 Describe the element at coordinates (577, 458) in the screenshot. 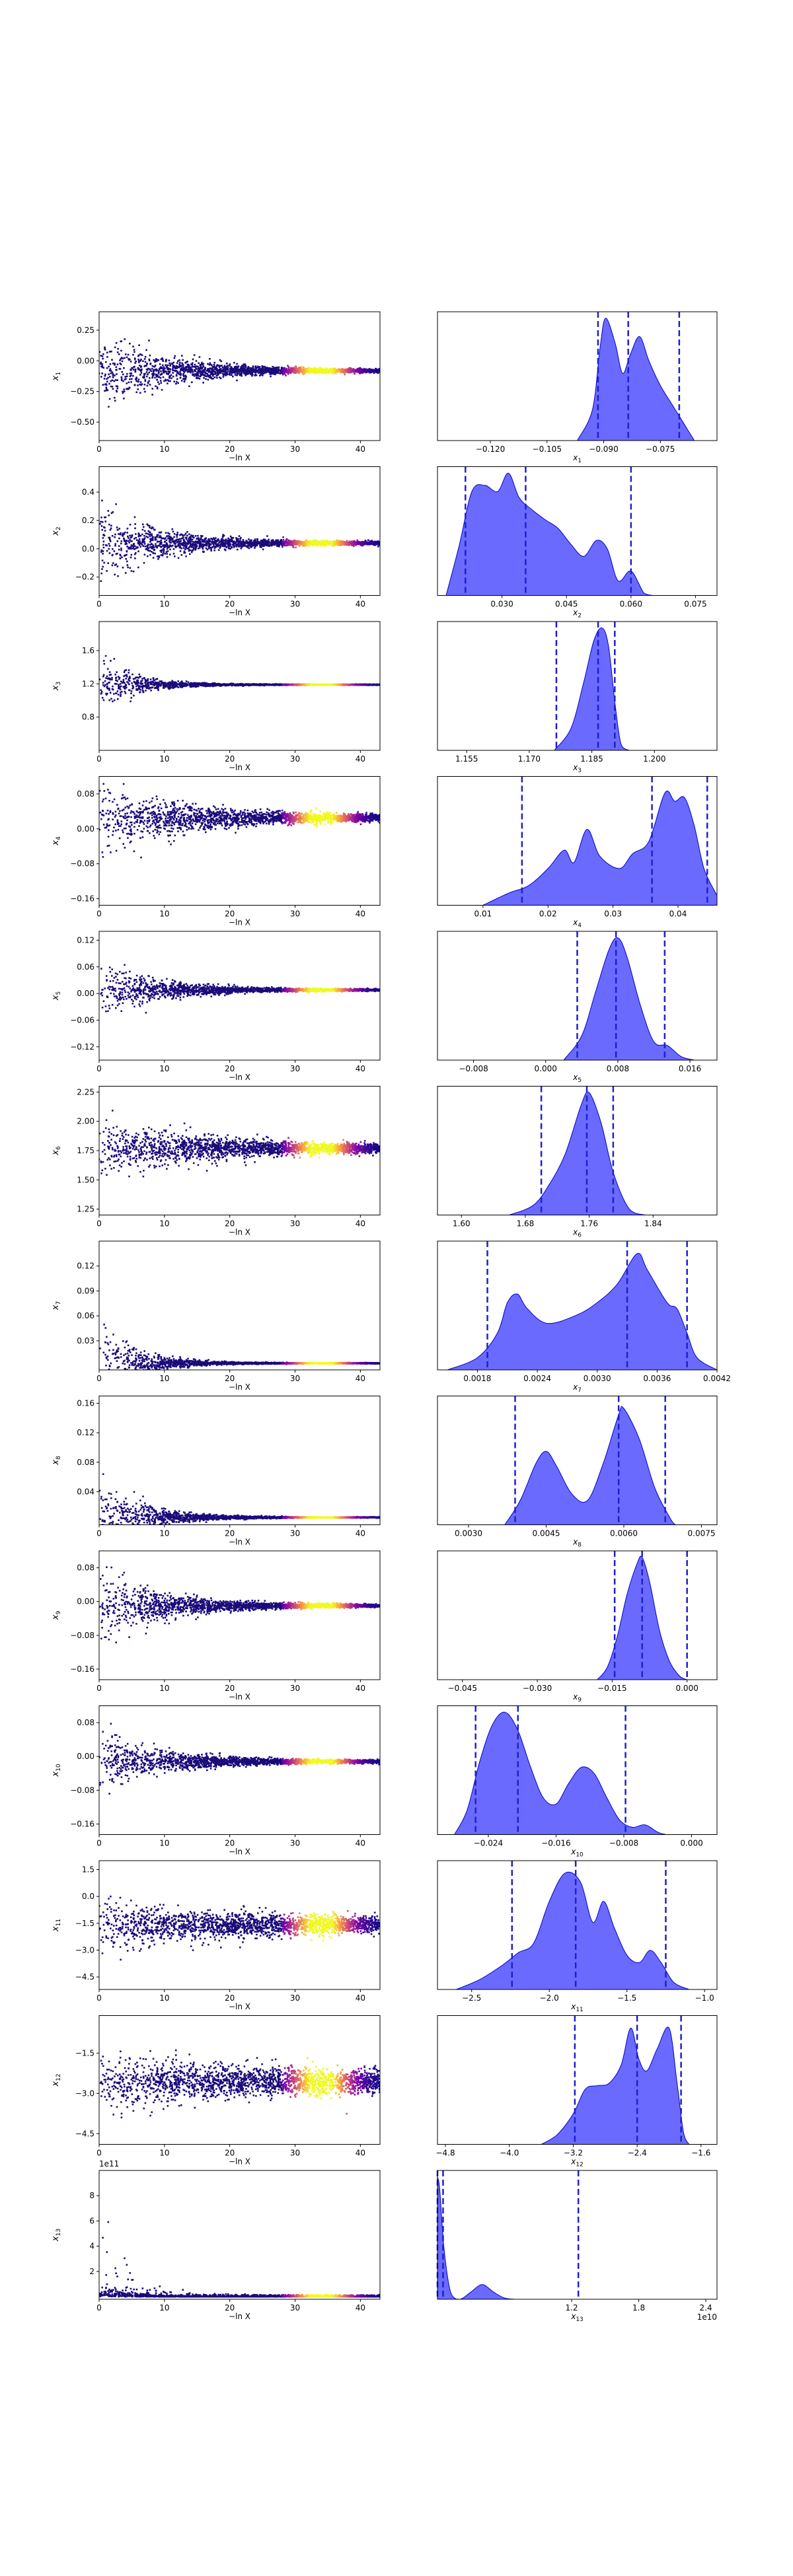

I see `density-x-axis-label: x1` at that location.